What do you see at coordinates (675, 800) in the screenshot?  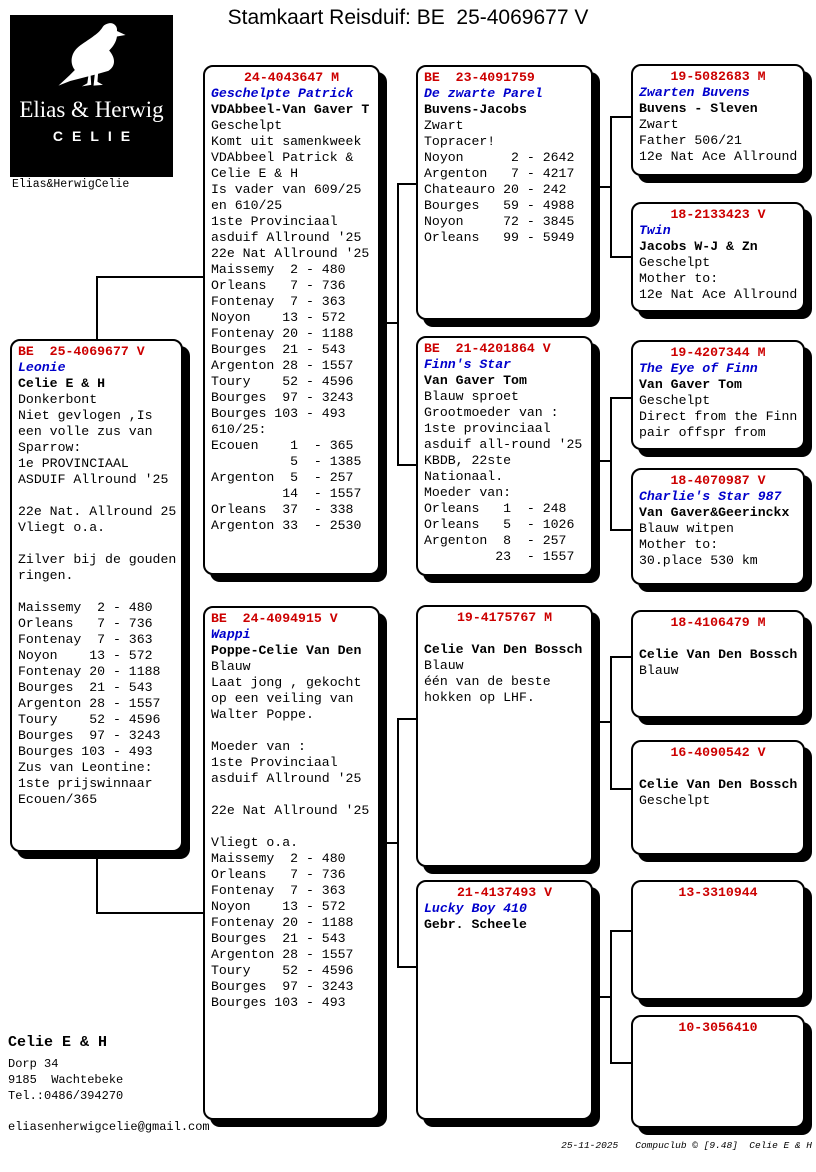 I see `pigeon-details: Geschelpt` at bounding box center [675, 800].